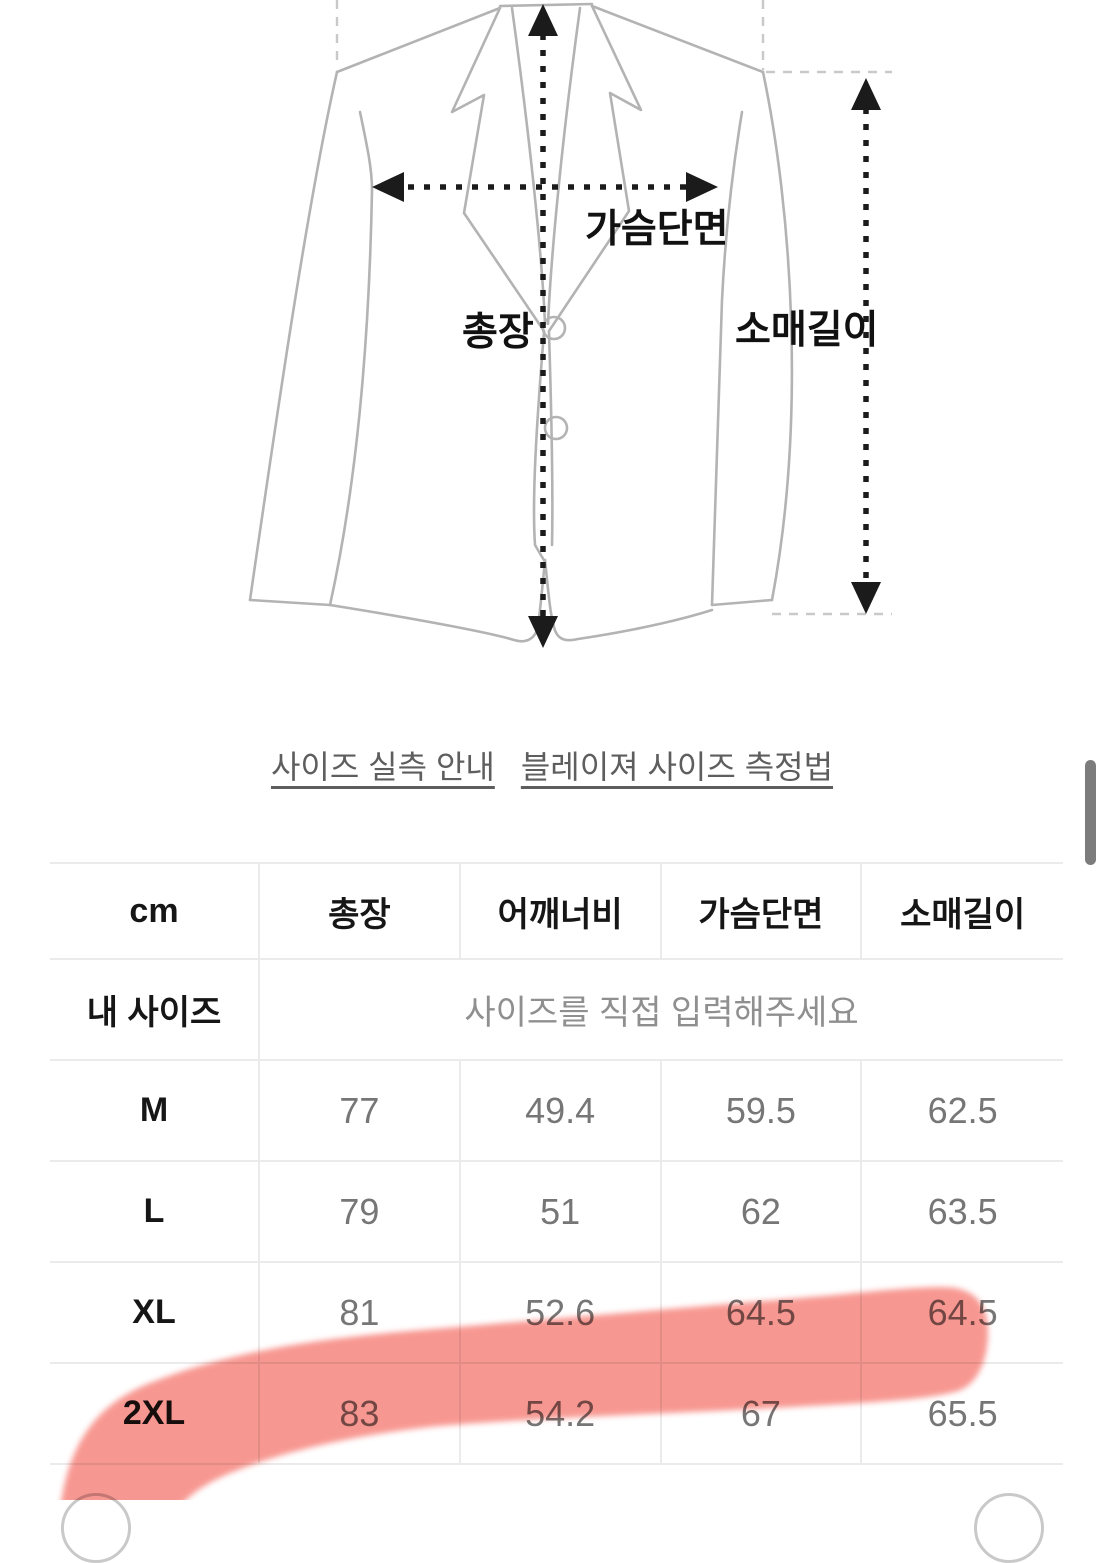  I want to click on my-size-row: 내 사이즈 사이즈를 직접 입력해주세요, so click(556, 1010).